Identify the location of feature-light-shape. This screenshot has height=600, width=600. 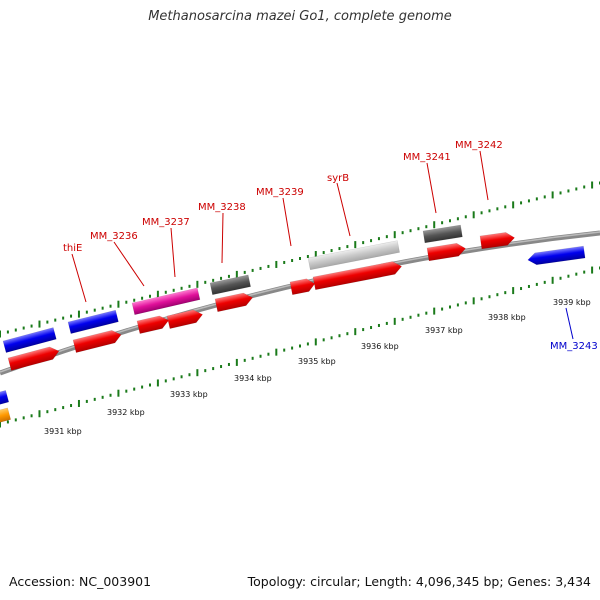
(353, 255).